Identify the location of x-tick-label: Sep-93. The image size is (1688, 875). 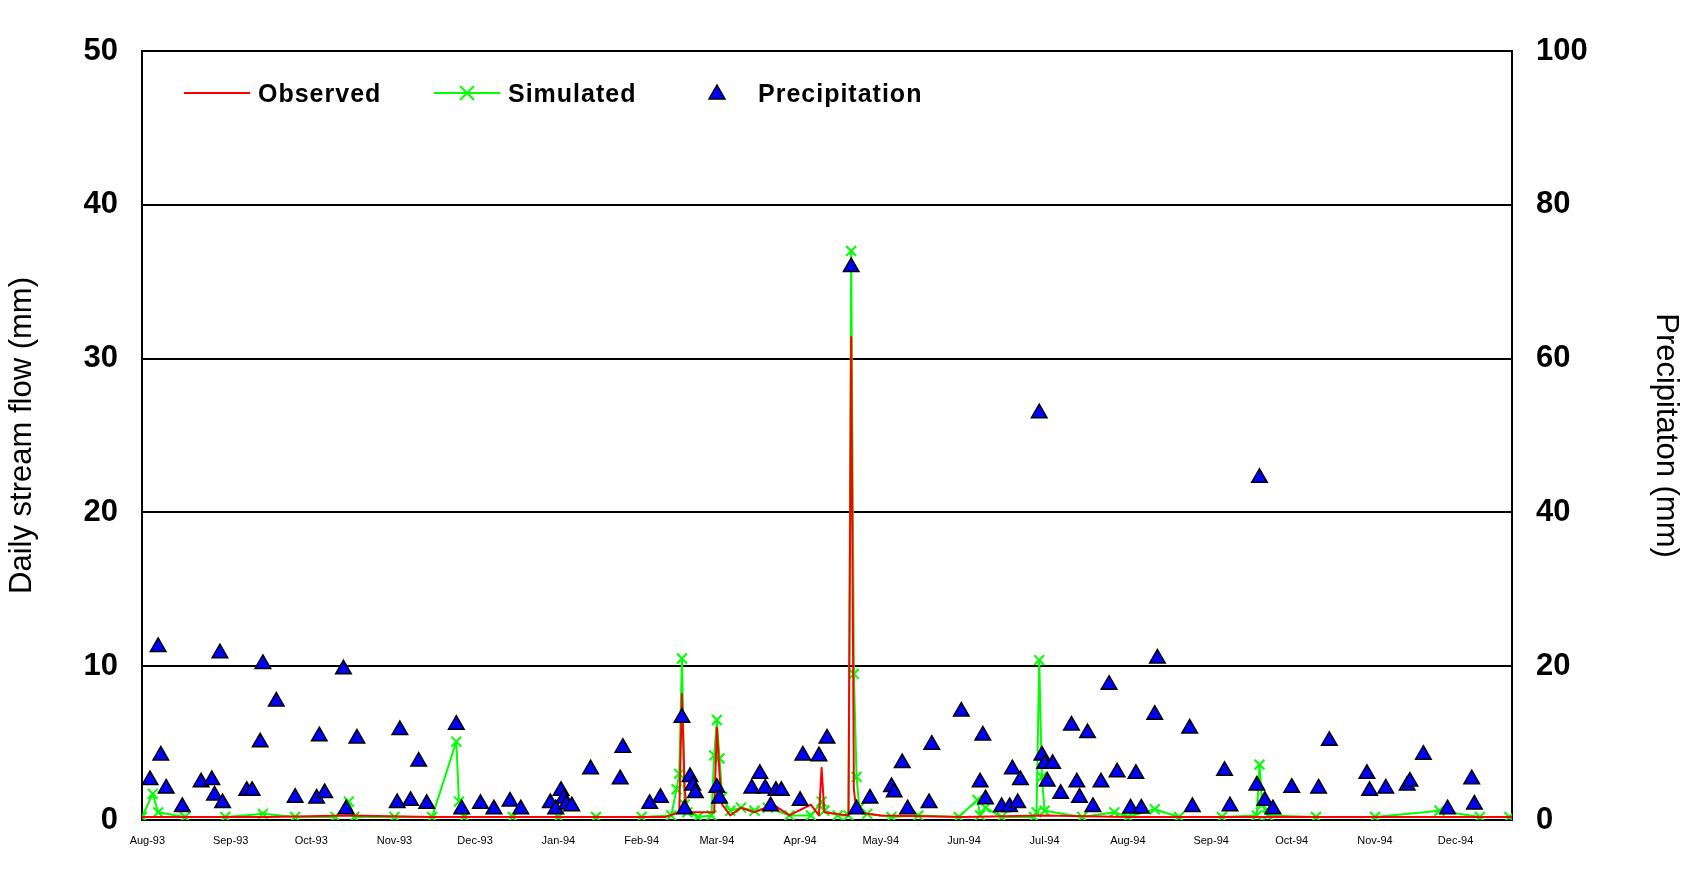
(230, 839).